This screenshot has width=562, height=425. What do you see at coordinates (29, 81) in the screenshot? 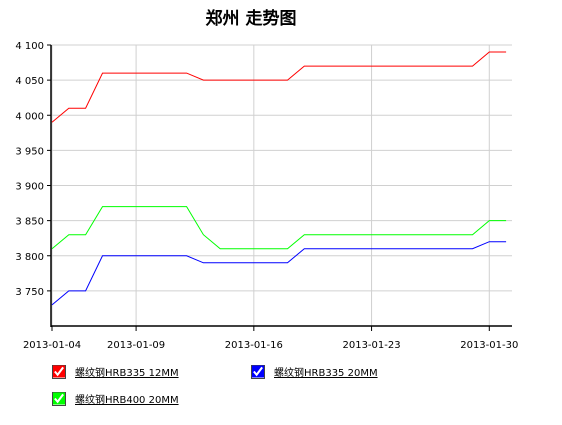
I see `y-tick-label: 4 050` at bounding box center [29, 81].